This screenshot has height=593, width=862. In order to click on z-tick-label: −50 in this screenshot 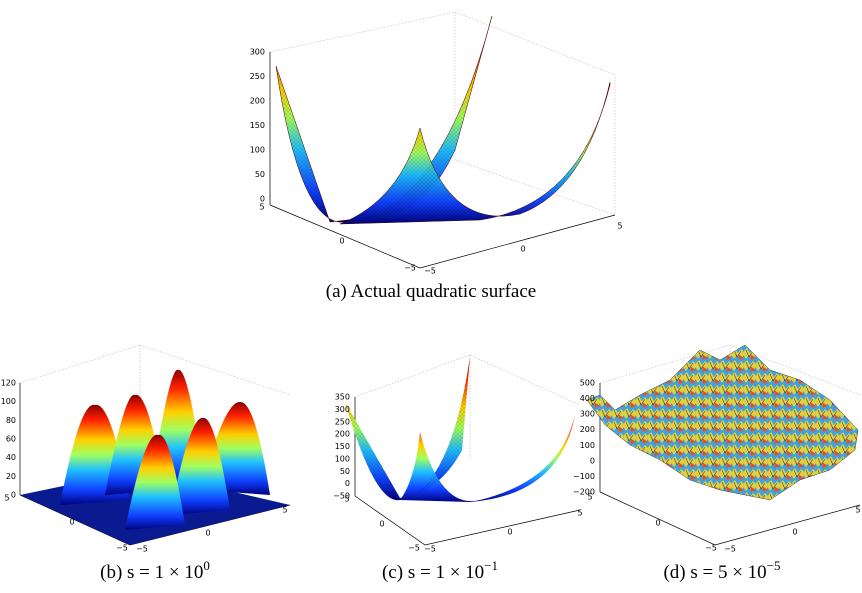, I will do `click(341, 496)`.